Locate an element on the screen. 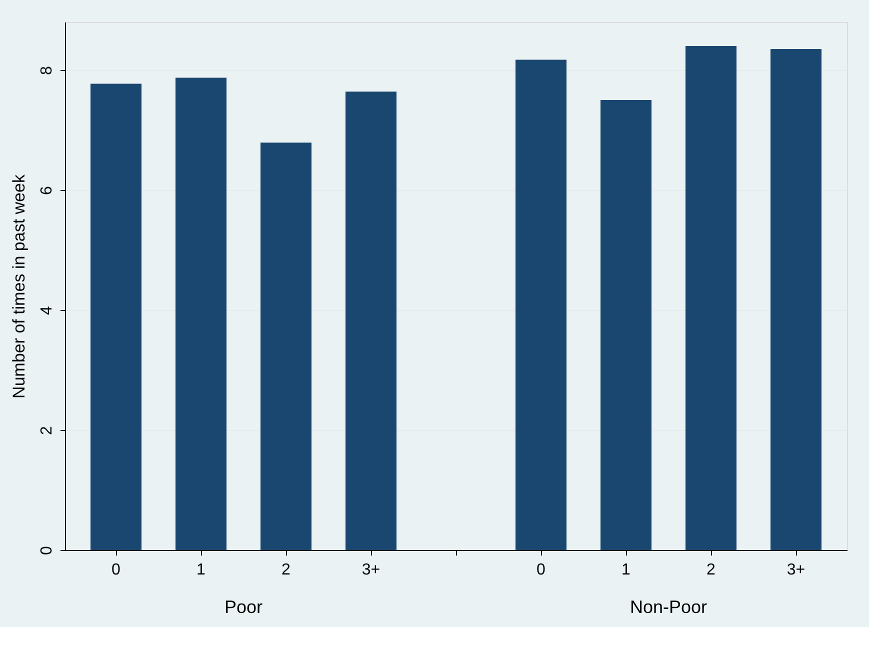 The image size is (893, 648). y-tick-label: 2 is located at coordinates (47, 430).